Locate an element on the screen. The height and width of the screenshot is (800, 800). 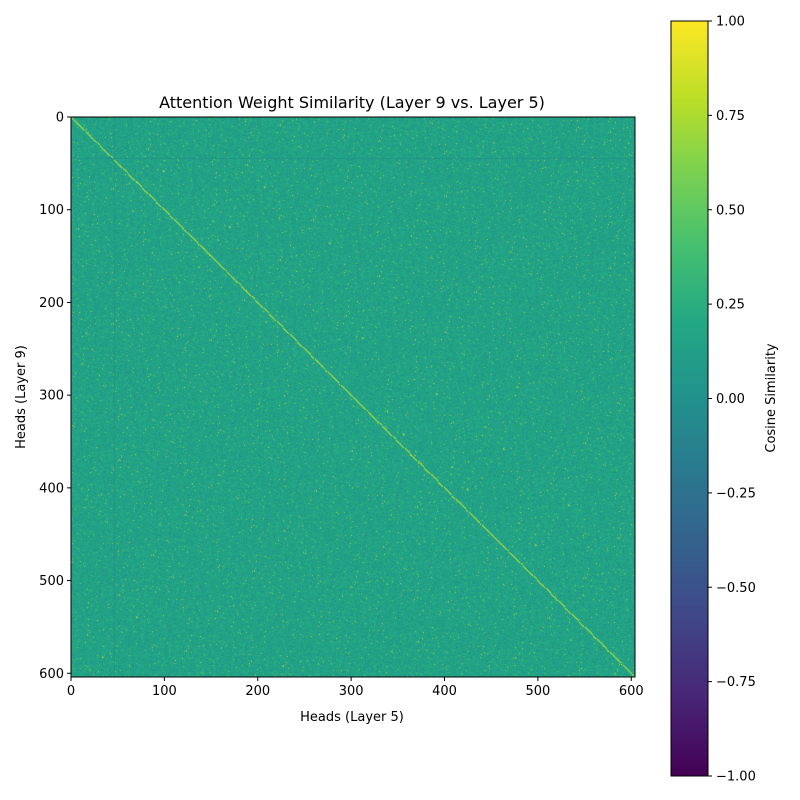
y-tick-label: 0 is located at coordinates (60, 118).